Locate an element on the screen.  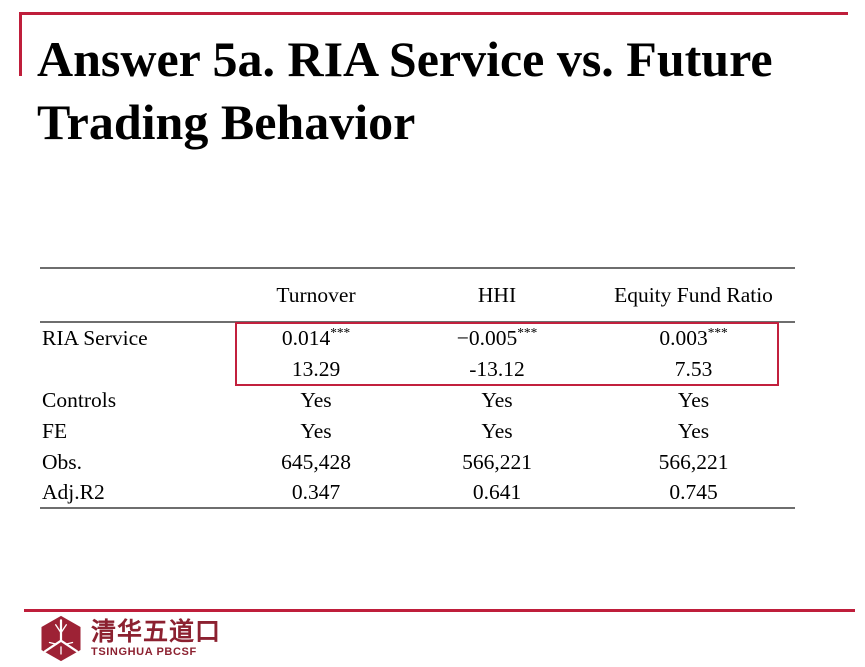
tstat-hhi: -13.12 is located at coordinates (497, 369).